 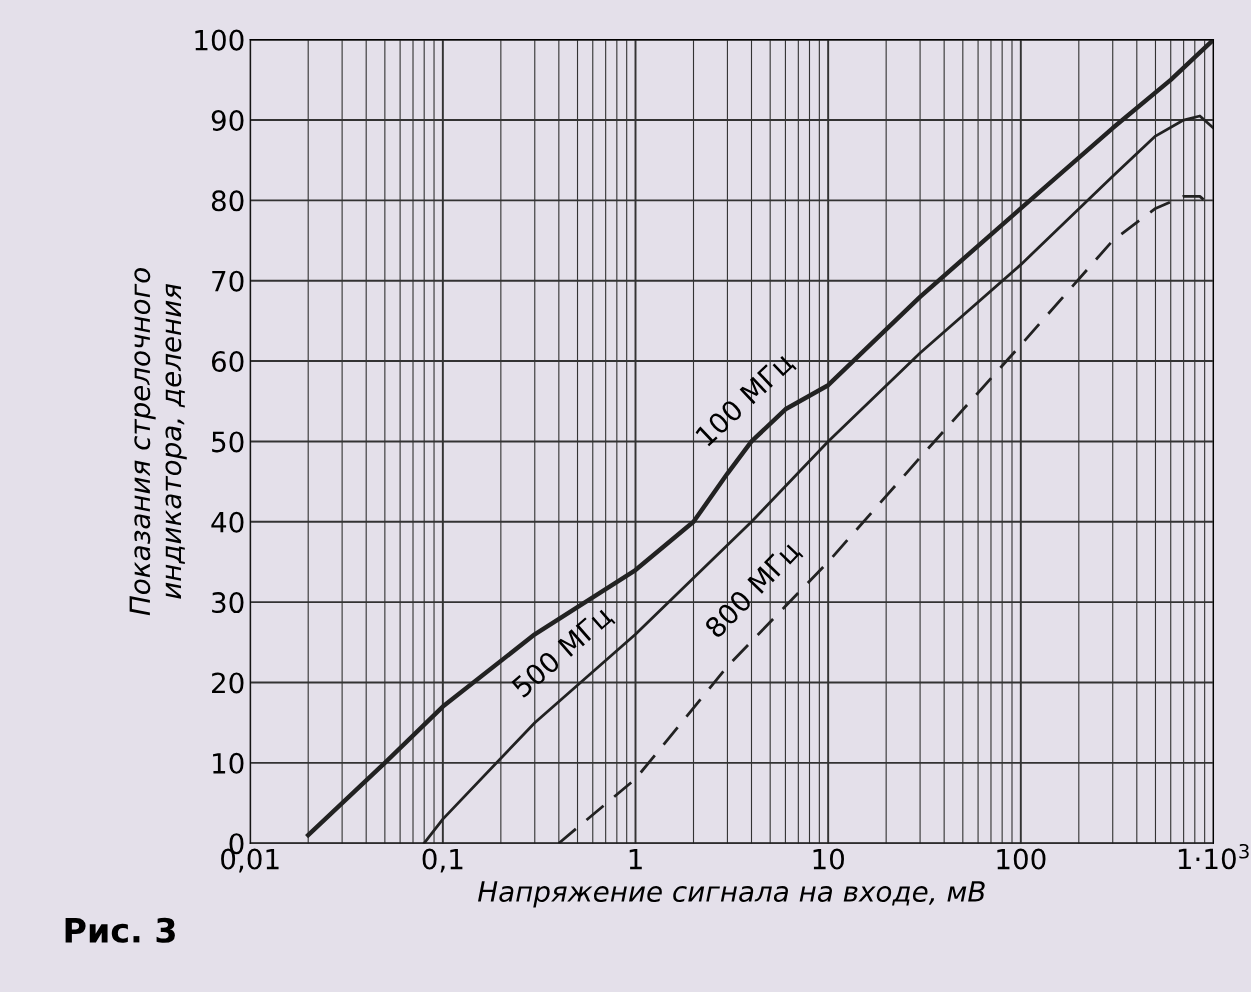 I want to click on x-tick-label: 100, so click(x=1021, y=859).